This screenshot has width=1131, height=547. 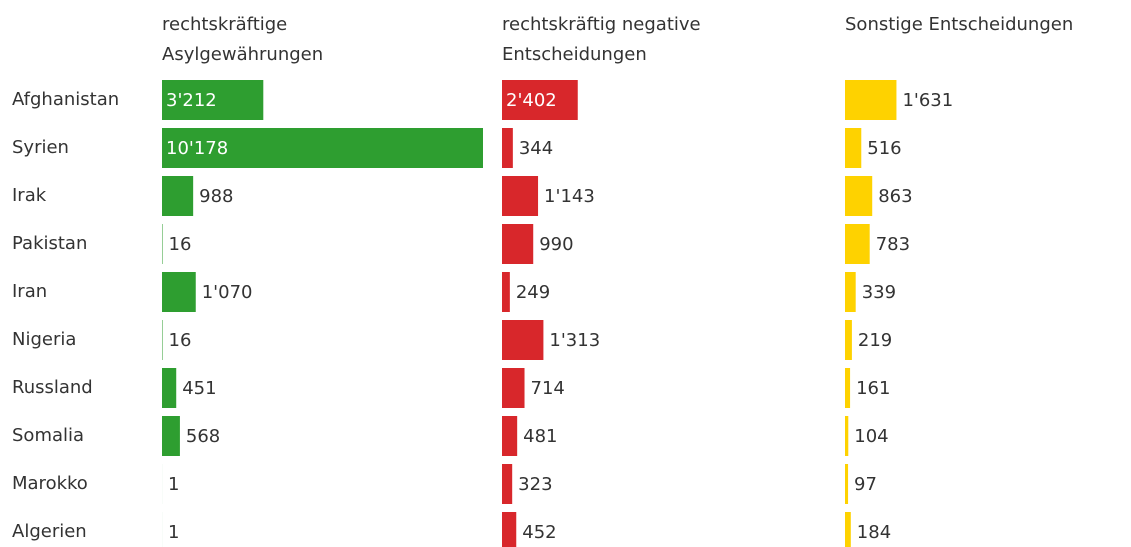 What do you see at coordinates (50, 483) in the screenshot?
I see `category-label: Marokko` at bounding box center [50, 483].